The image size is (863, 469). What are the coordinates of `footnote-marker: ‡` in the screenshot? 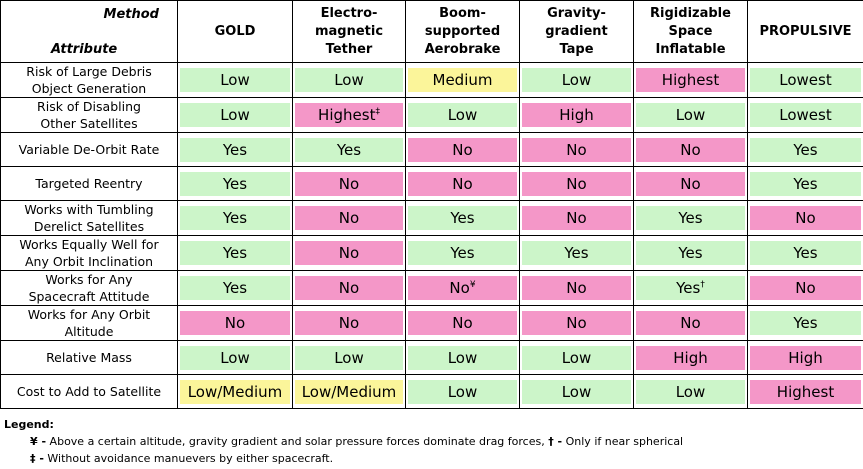 It's located at (377, 112).